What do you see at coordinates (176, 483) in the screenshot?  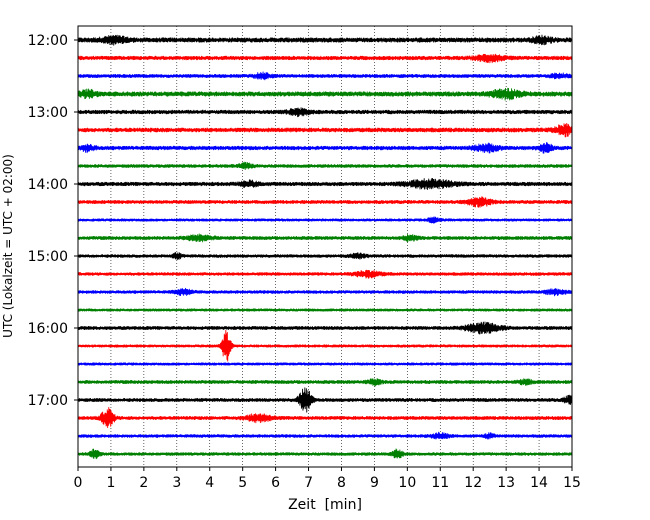 I see `x-tick-label: 3` at bounding box center [176, 483].